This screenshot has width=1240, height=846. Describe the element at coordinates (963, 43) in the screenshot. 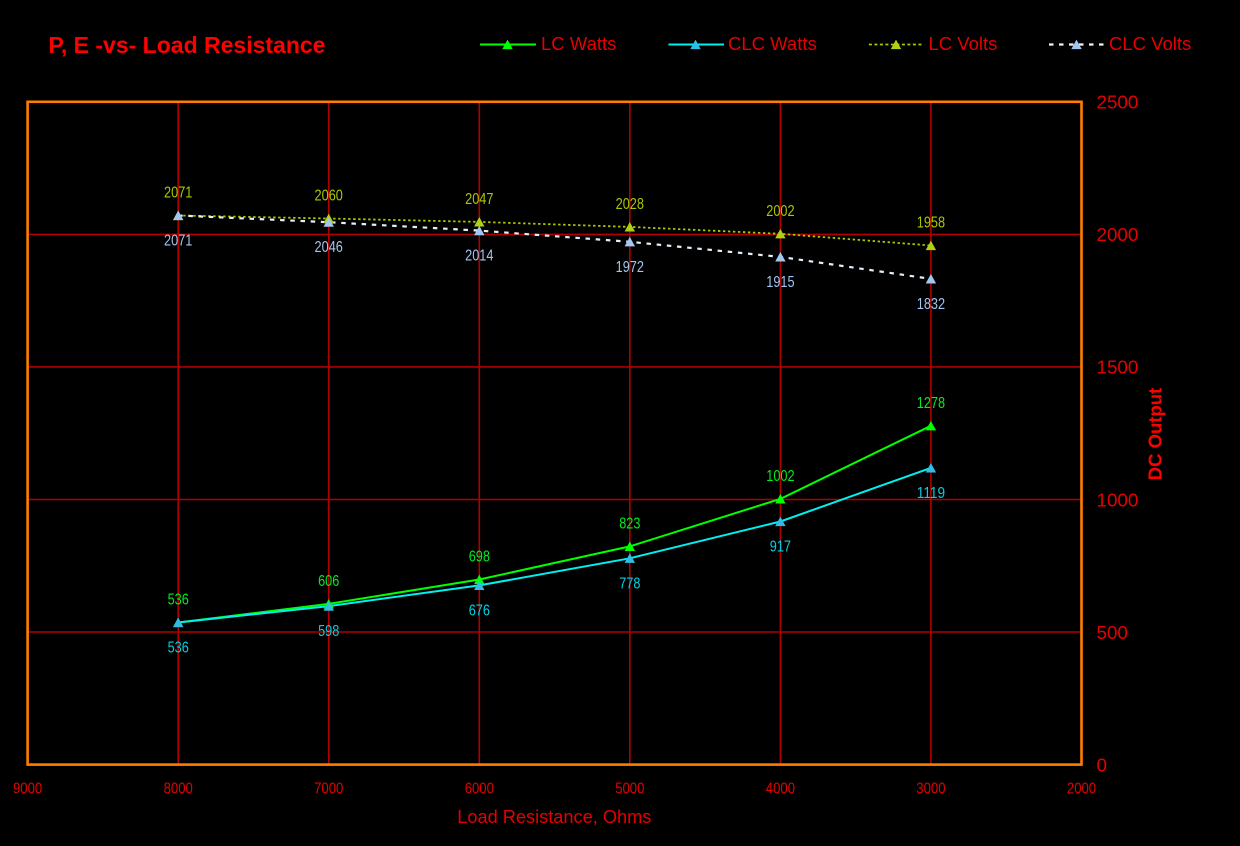

I see `svg-text: LC Volts` at that location.